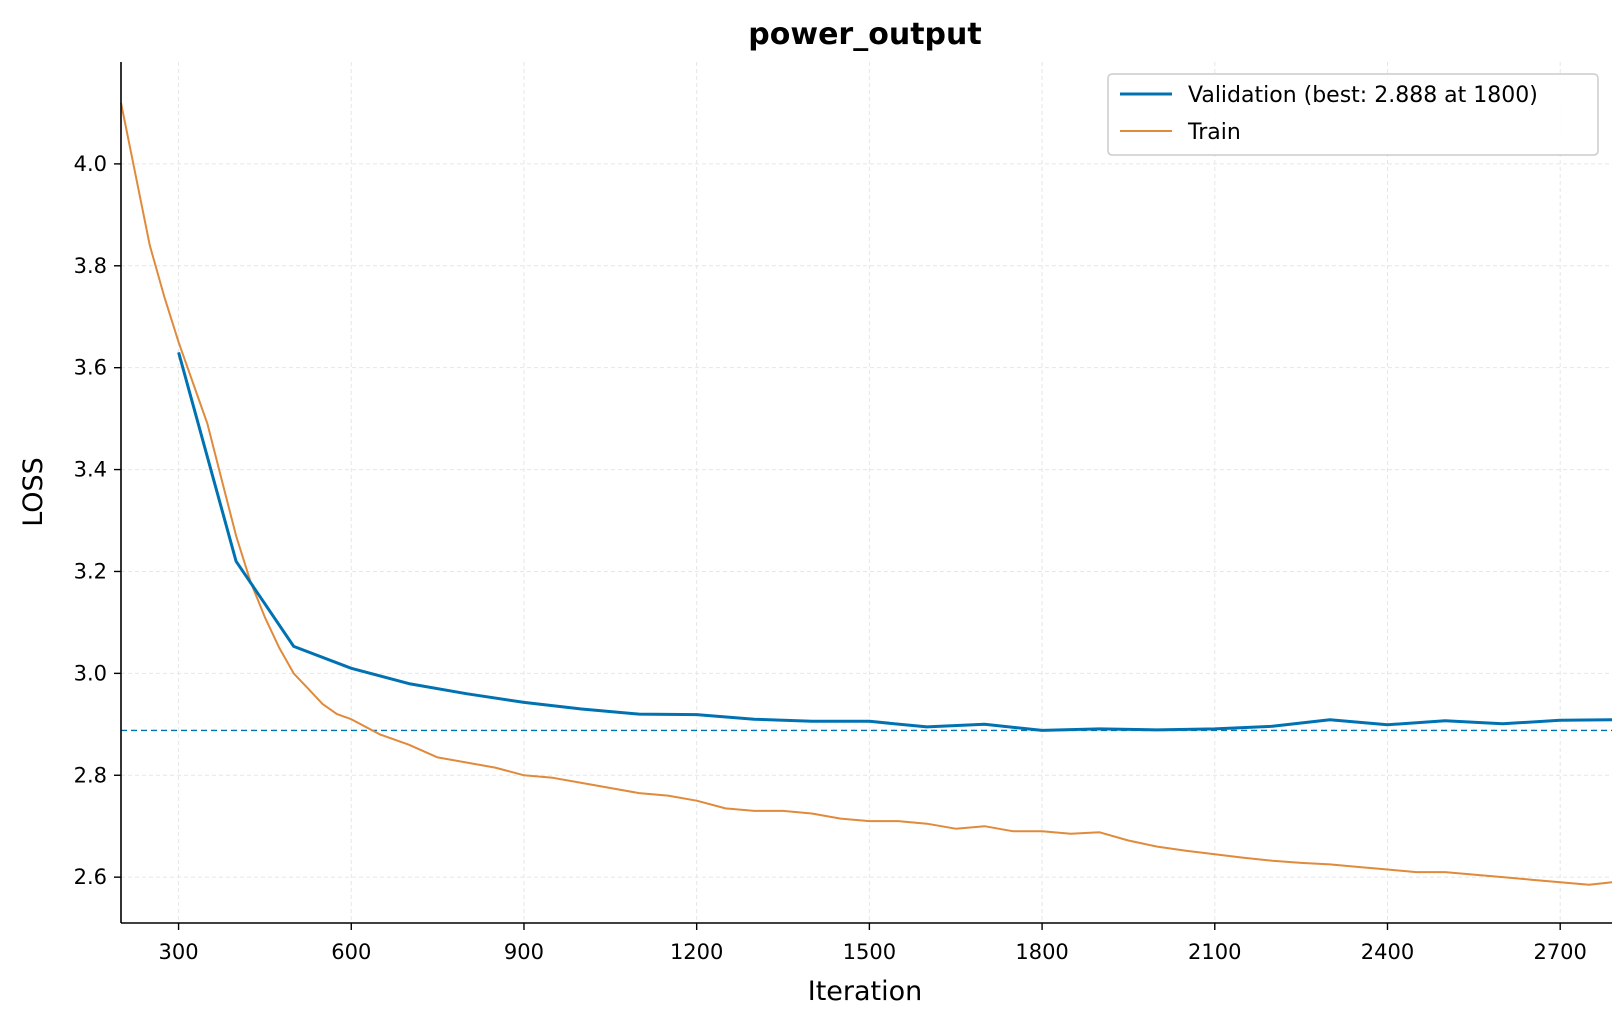  What do you see at coordinates (90, 673) in the screenshot?
I see `y-tick-label: 3.0` at bounding box center [90, 673].